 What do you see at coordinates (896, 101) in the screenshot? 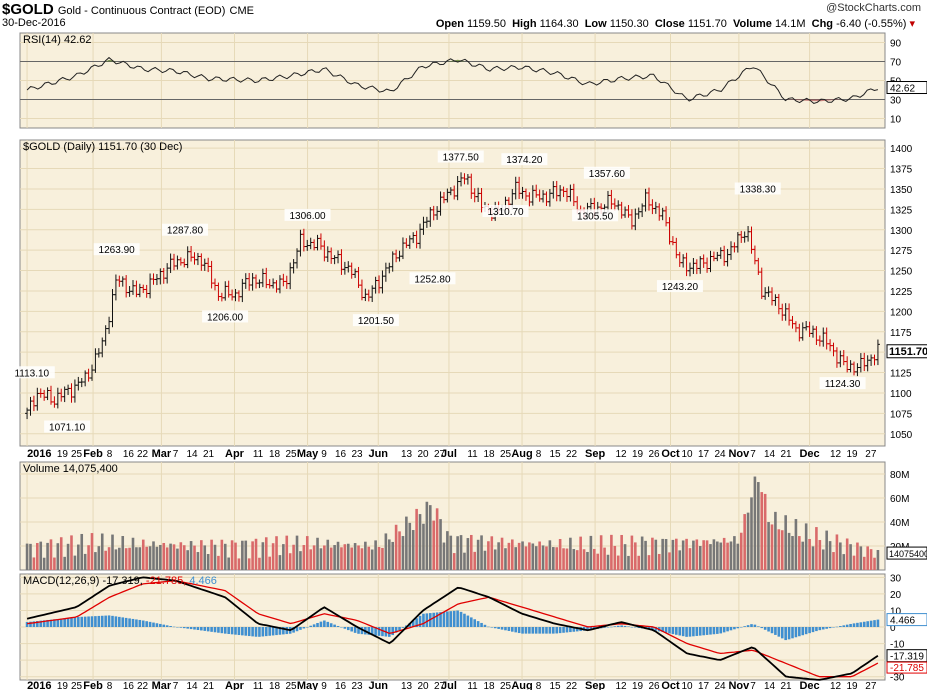
I see `rsi-tick-label: 30` at bounding box center [896, 101].